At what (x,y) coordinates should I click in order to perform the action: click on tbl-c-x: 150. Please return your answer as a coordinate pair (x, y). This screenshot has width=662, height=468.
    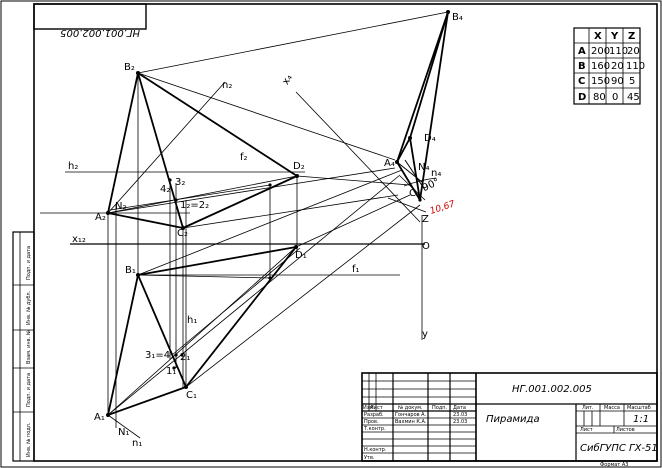
    Looking at the image, I should click on (600, 81).